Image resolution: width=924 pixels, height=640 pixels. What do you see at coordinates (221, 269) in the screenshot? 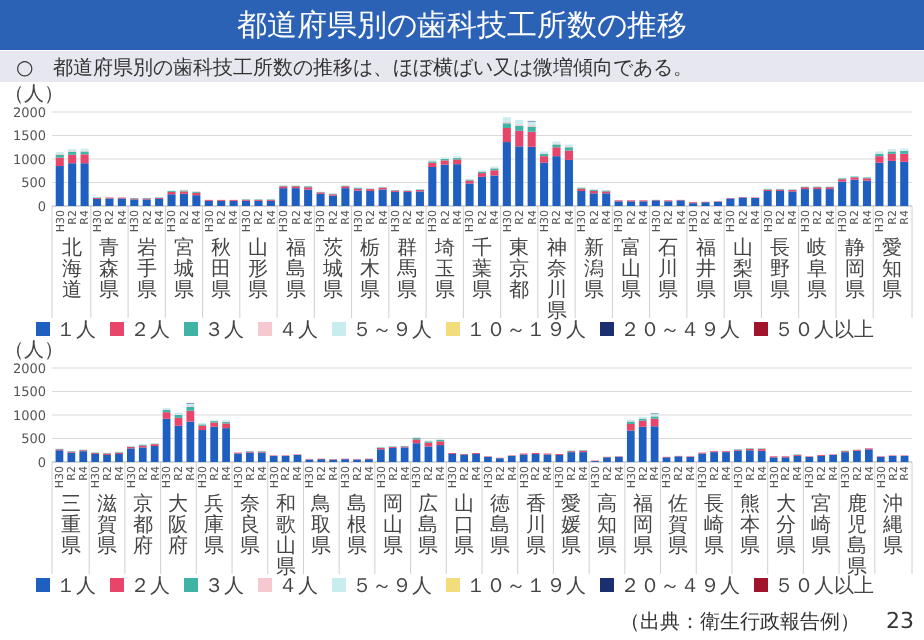
I see `text: 秋田県` at bounding box center [221, 269].